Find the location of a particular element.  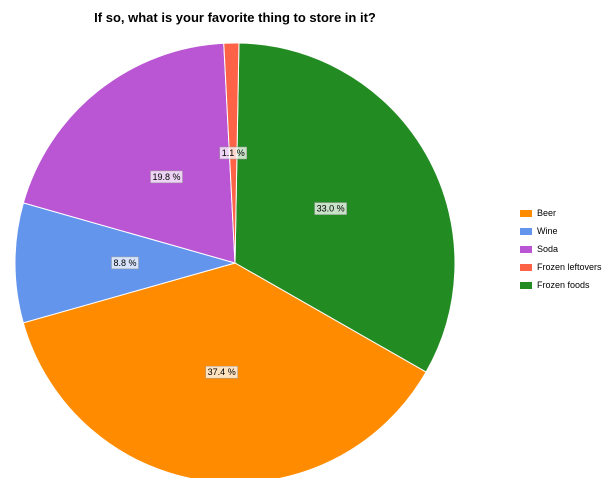

data-label-beer: 37.4 % is located at coordinates (221, 372).